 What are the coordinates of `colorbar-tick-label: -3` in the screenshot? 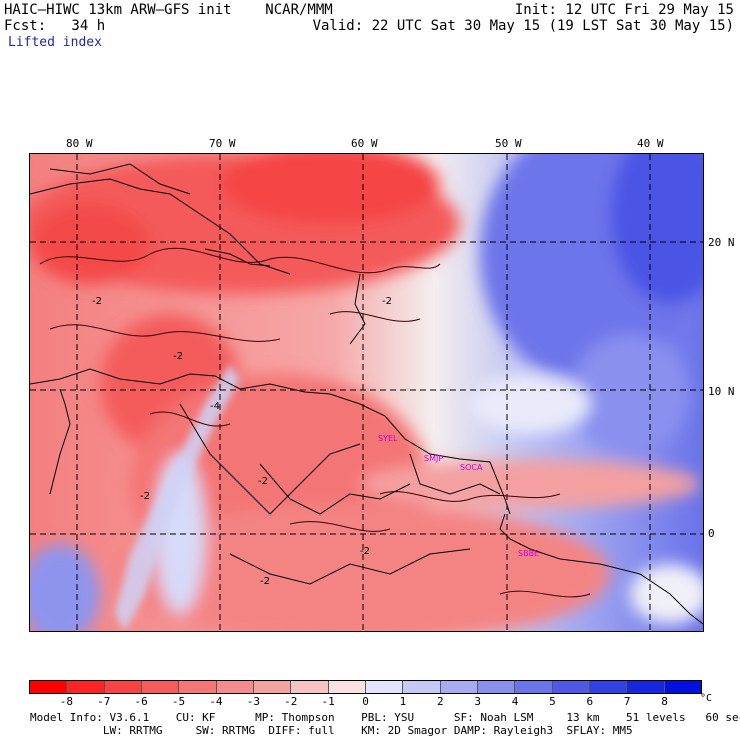 It's located at (253, 701).